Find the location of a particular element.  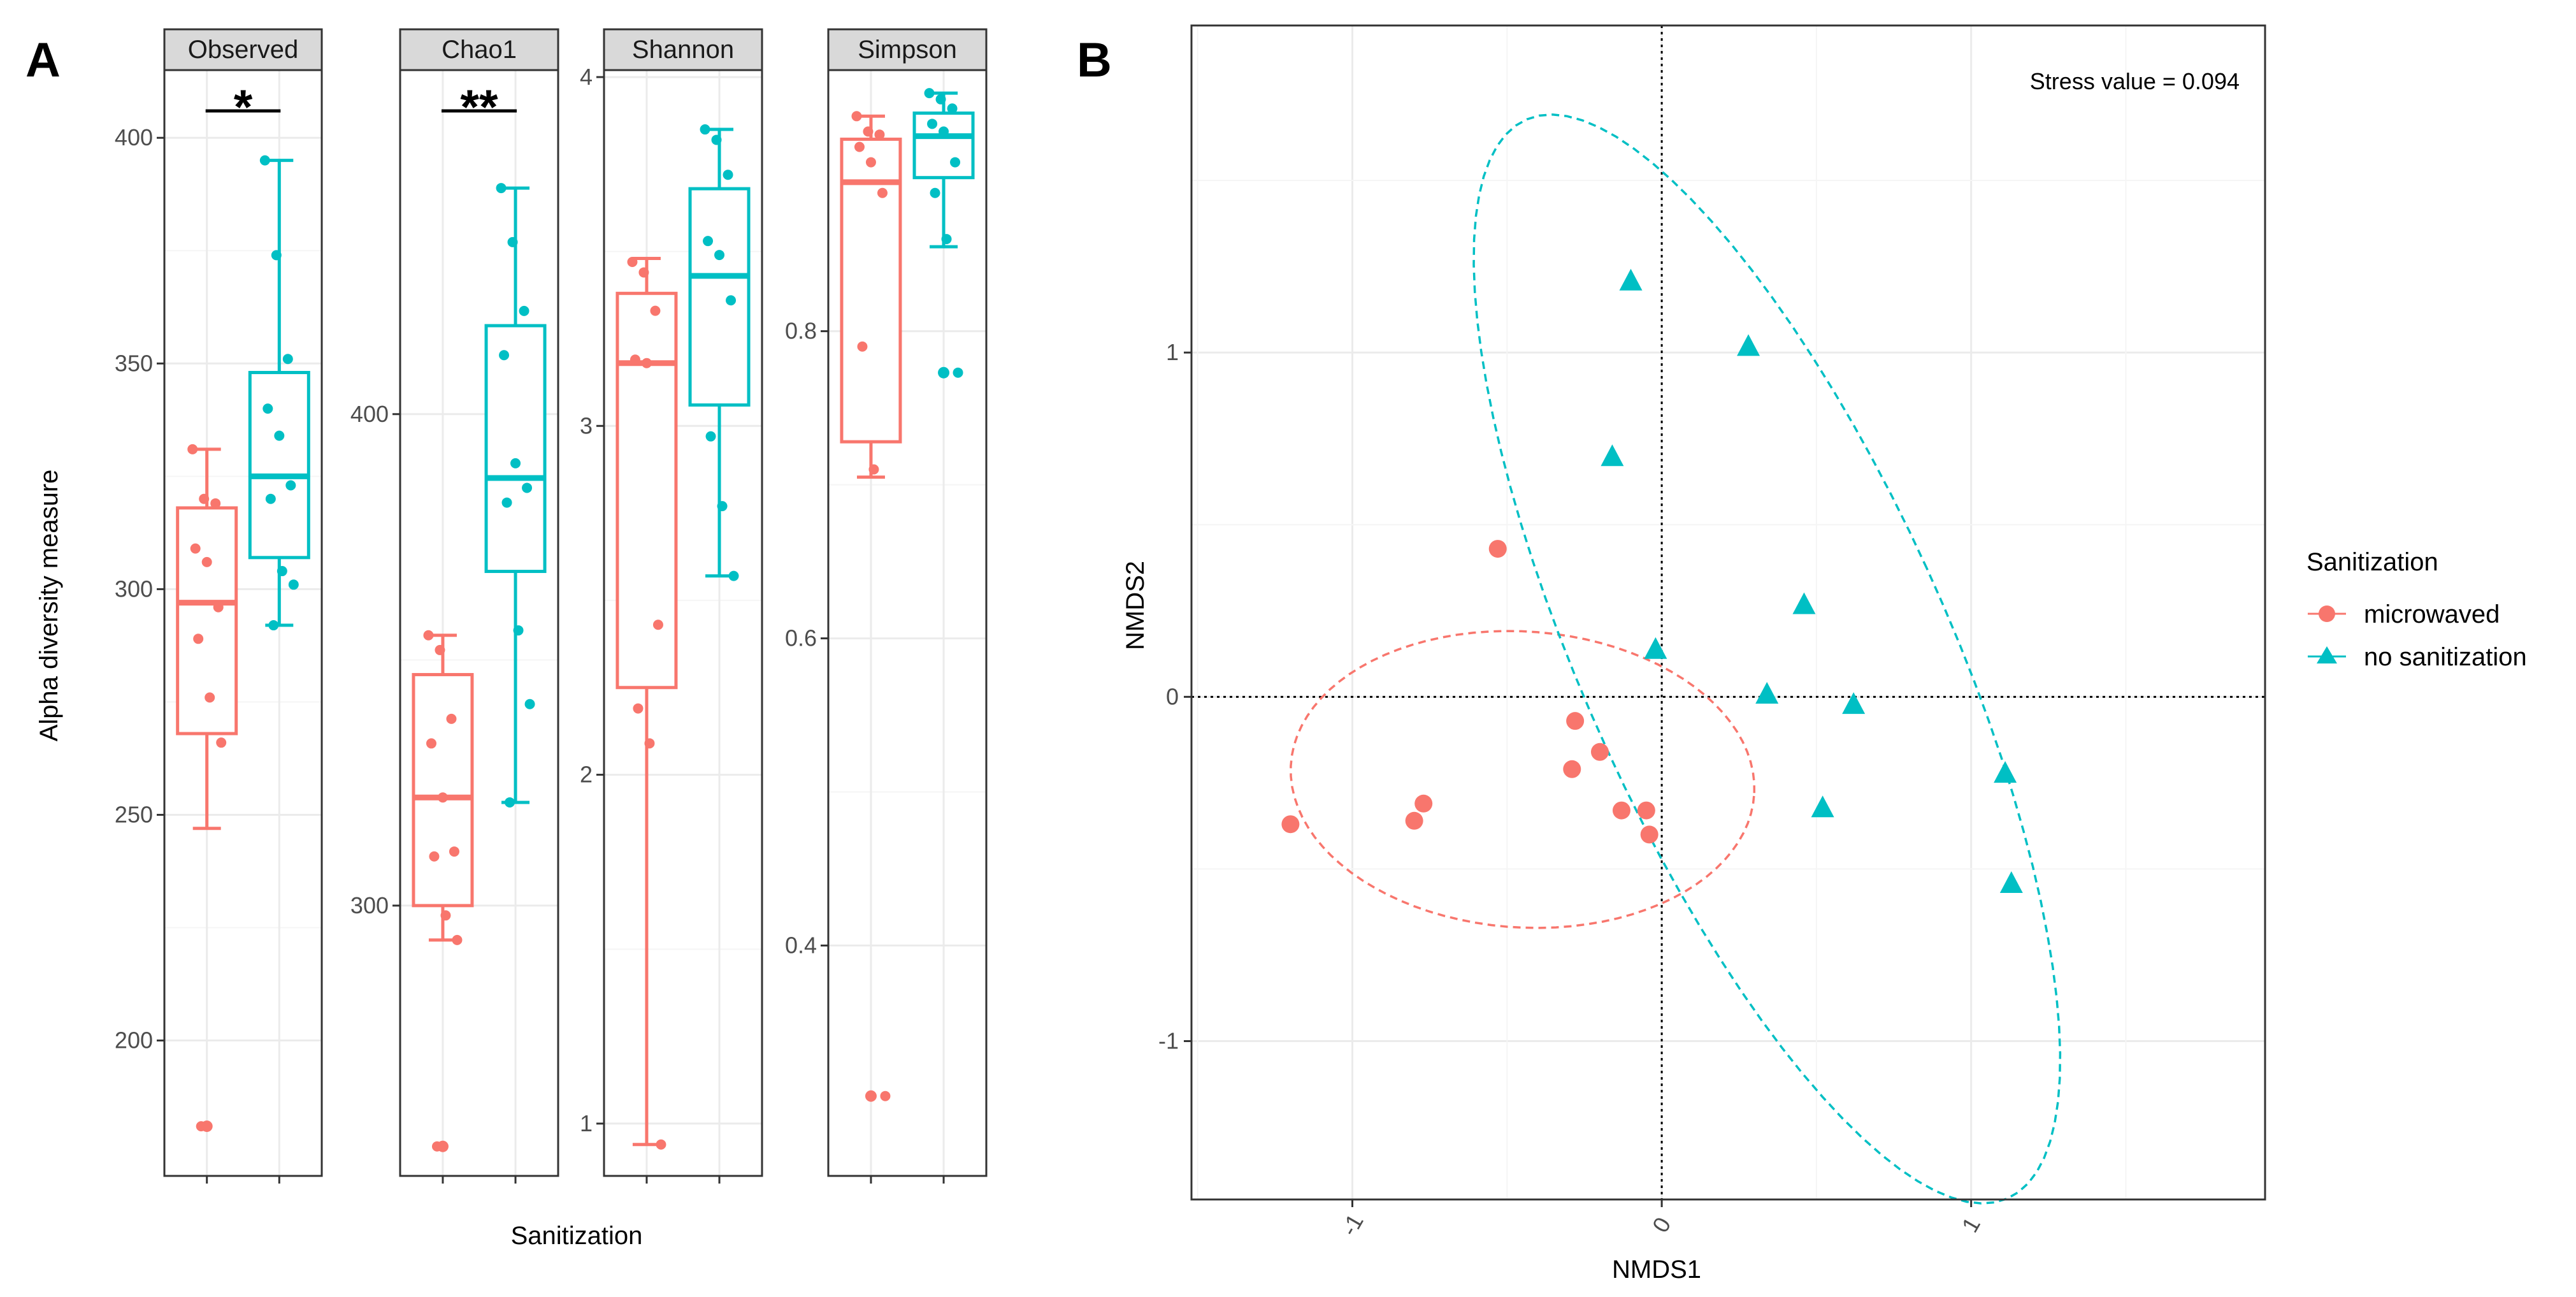

facet-observed-no-sanitization-box is located at coordinates (279, 465).